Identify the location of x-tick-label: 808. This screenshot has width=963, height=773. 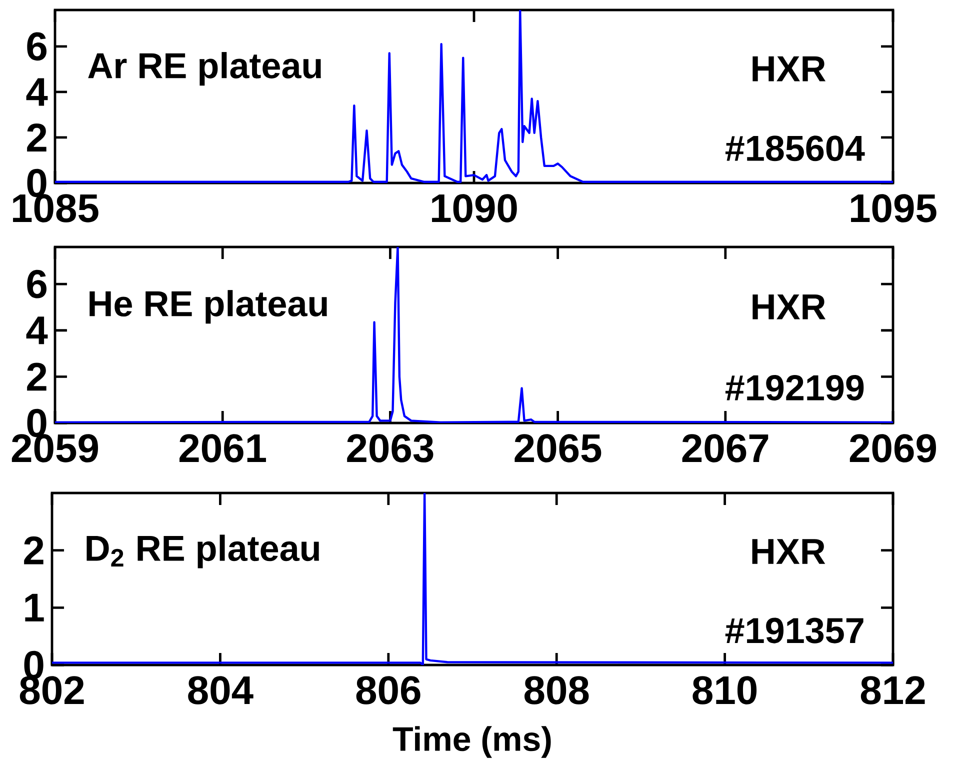
(556, 690).